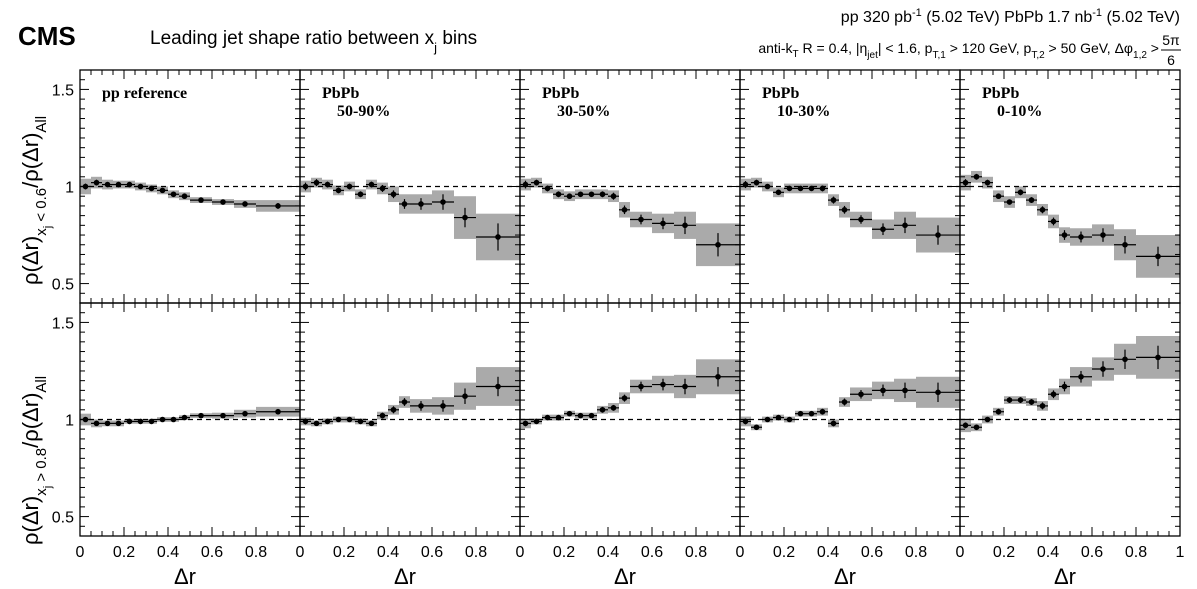 The image size is (1197, 589). What do you see at coordinates (1019, 111) in the screenshot?
I see `panel-label-line2: 0-10%` at bounding box center [1019, 111].